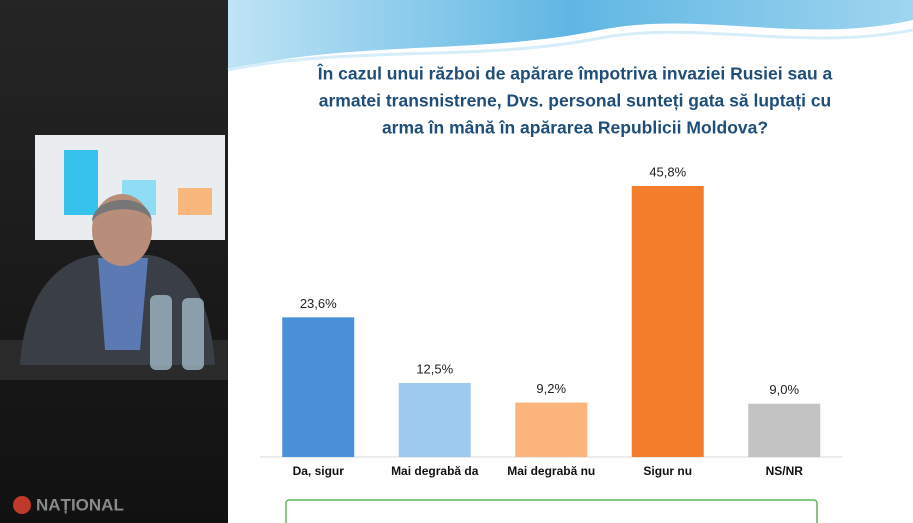  What do you see at coordinates (551, 388) in the screenshot?
I see `value-label: 9,2%` at bounding box center [551, 388].